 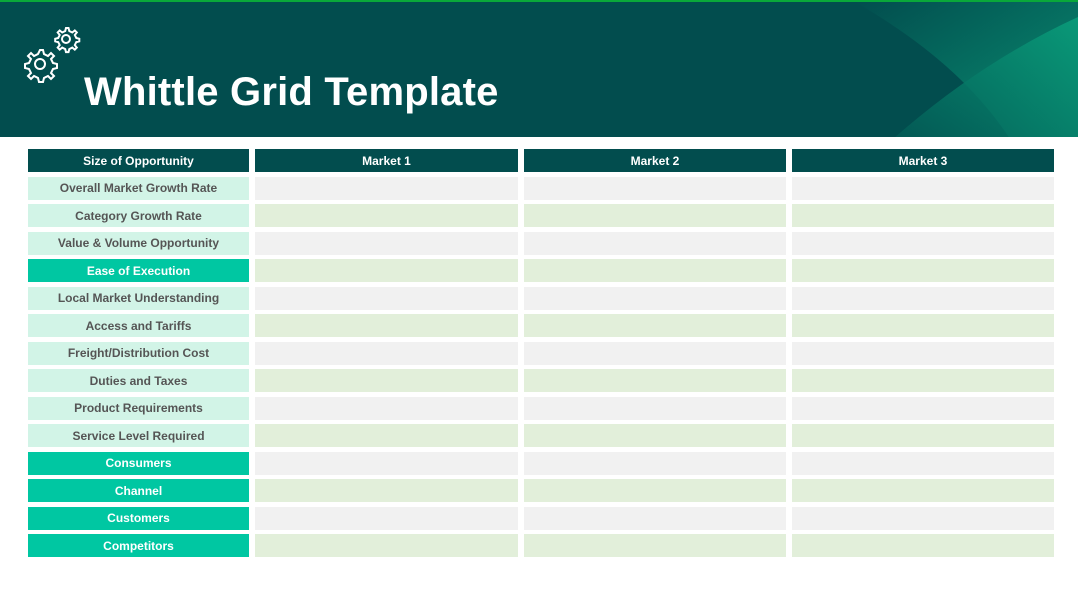 What do you see at coordinates (655, 160) in the screenshot?
I see `column-header-market-2: Market 2` at bounding box center [655, 160].